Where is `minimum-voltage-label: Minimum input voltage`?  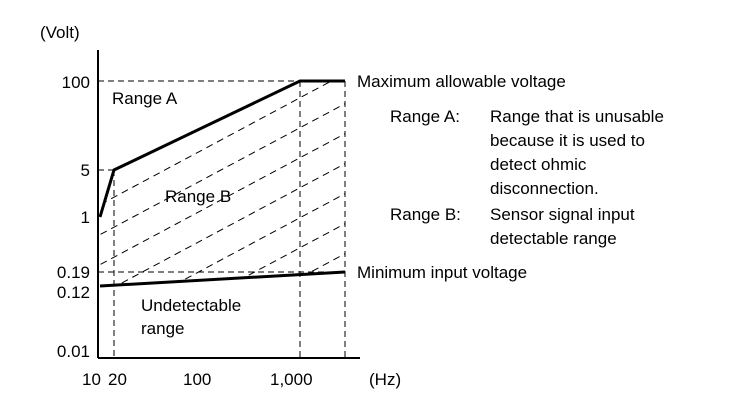 minimum-voltage-label: Minimum input voltage is located at coordinates (442, 272).